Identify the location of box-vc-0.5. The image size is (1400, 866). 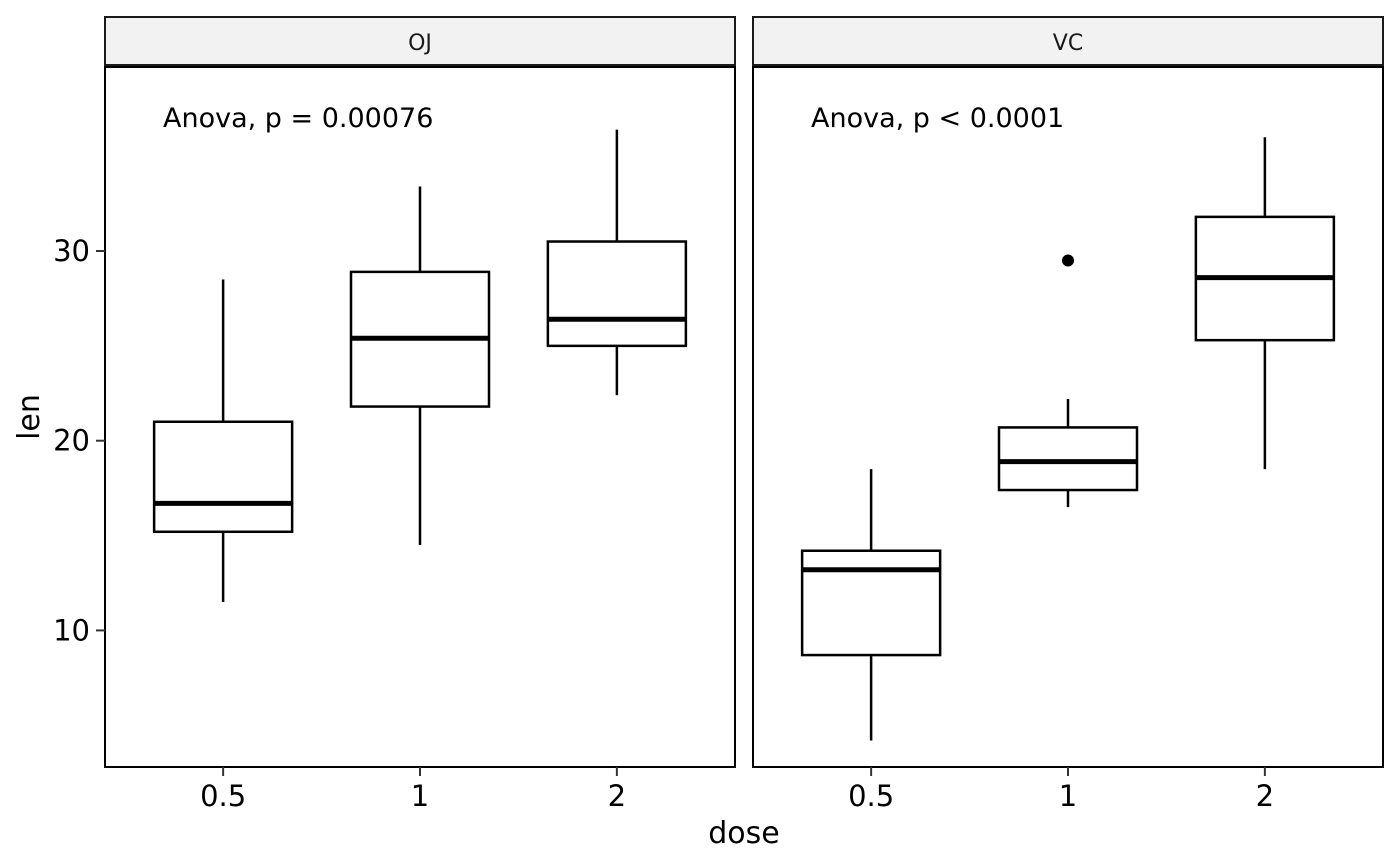
(871, 605).